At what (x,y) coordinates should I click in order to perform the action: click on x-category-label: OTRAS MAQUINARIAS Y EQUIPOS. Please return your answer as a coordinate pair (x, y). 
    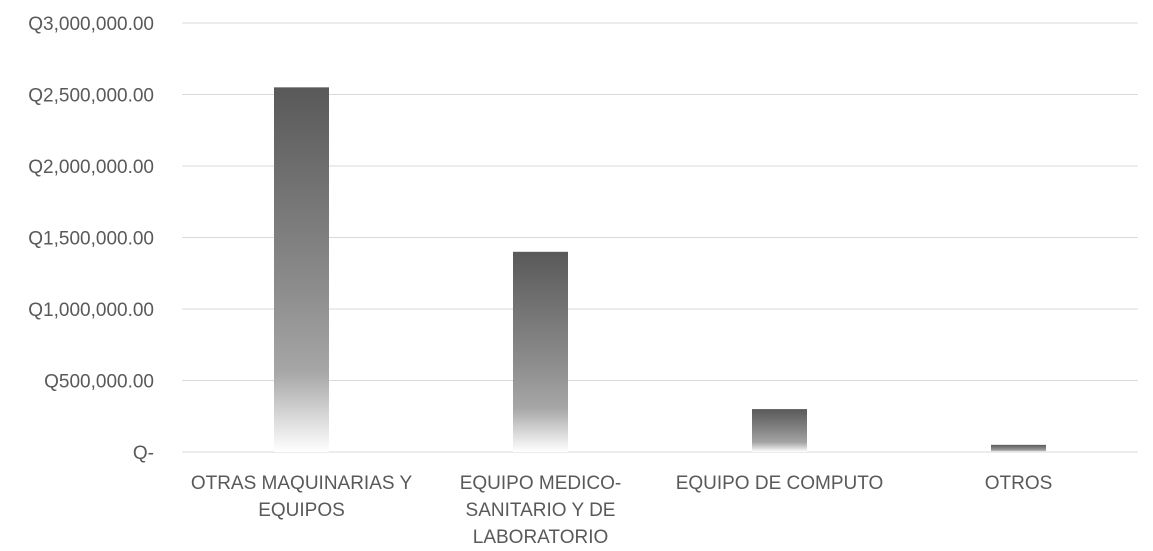
    Looking at the image, I should click on (302, 497).